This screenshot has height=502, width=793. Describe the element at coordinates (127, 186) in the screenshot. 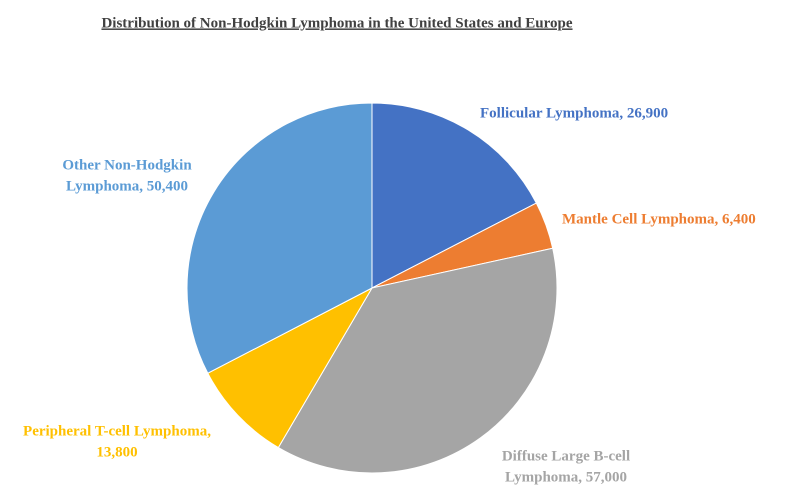

I see `slice-label: Lymphoma, 50,400` at that location.